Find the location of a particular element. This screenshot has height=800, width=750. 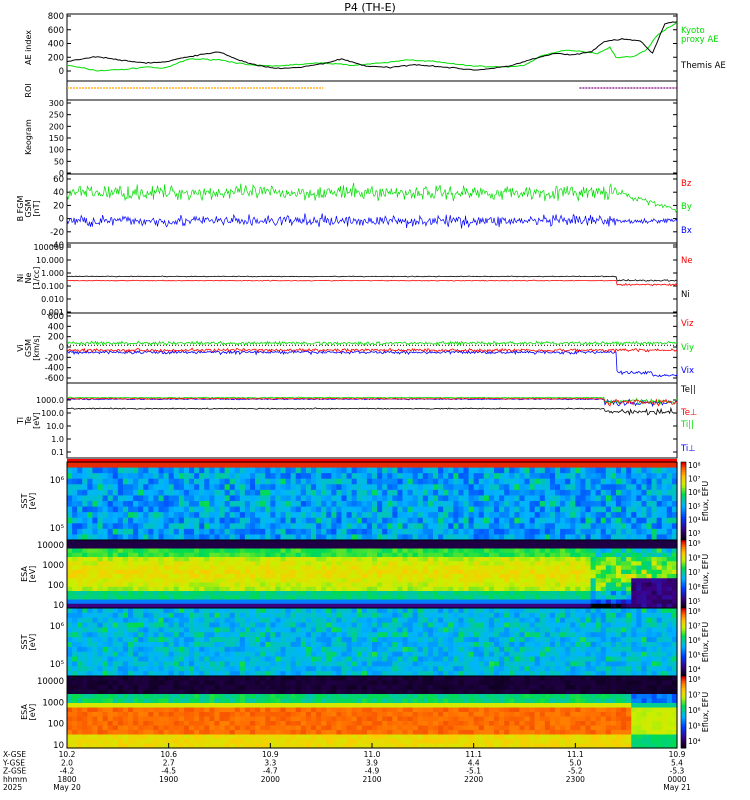

sst-e-colorbar-cell is located at coordinates (683, 536).